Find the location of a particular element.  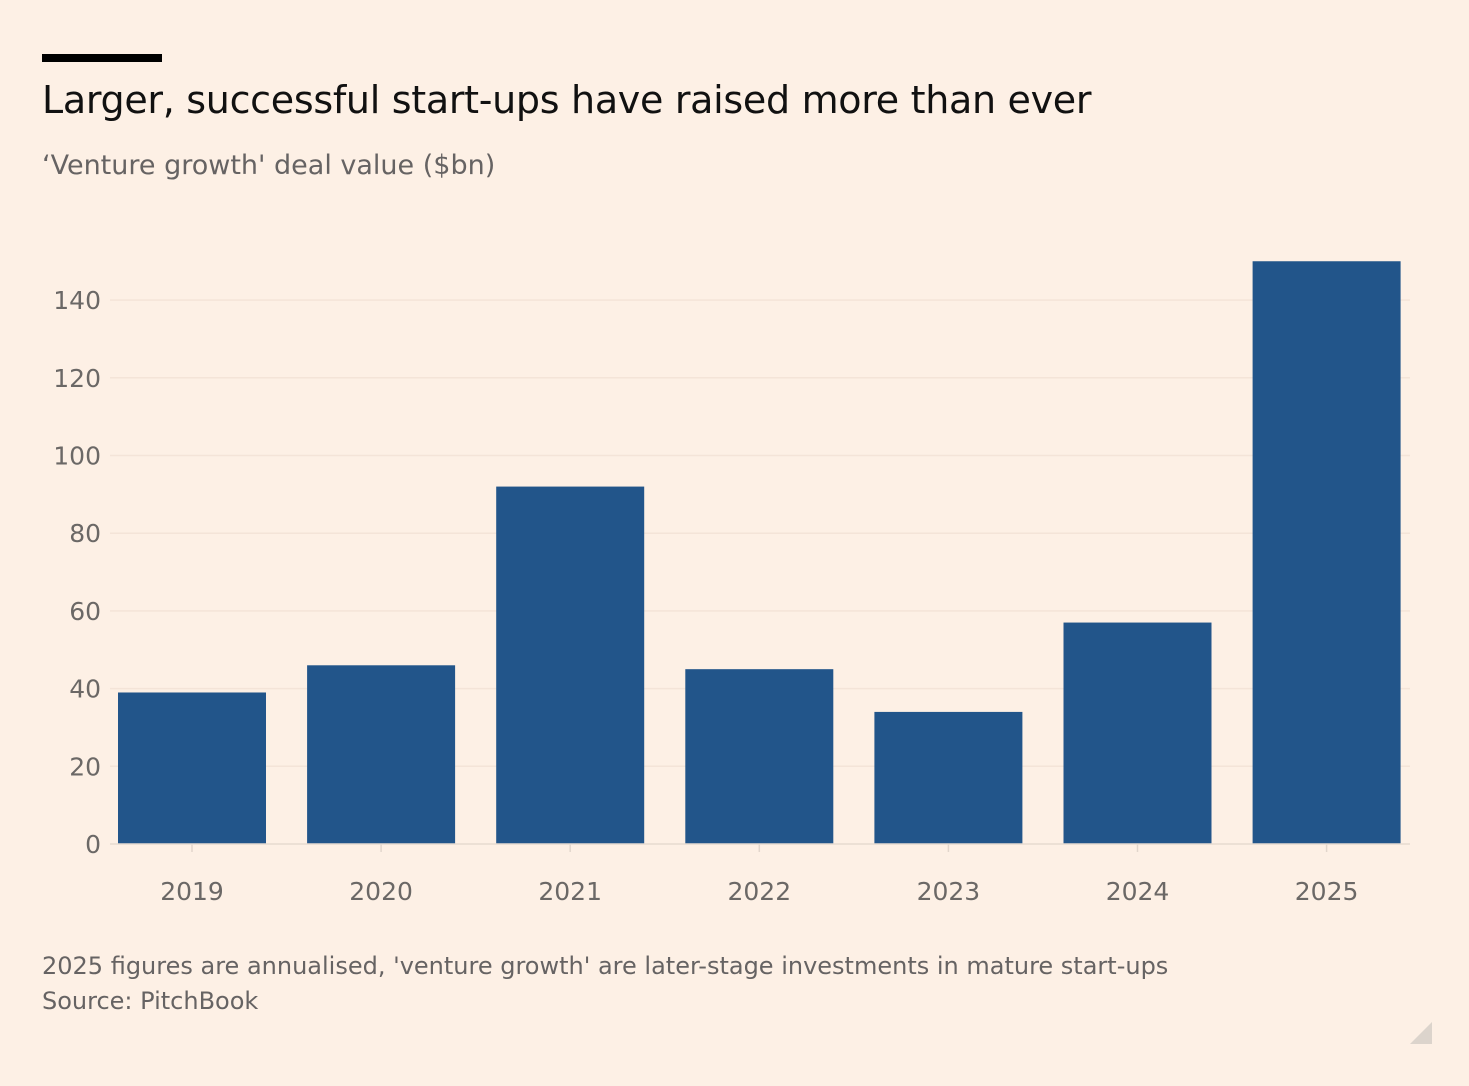

x-tick-label-2021: 2021 is located at coordinates (570, 891).